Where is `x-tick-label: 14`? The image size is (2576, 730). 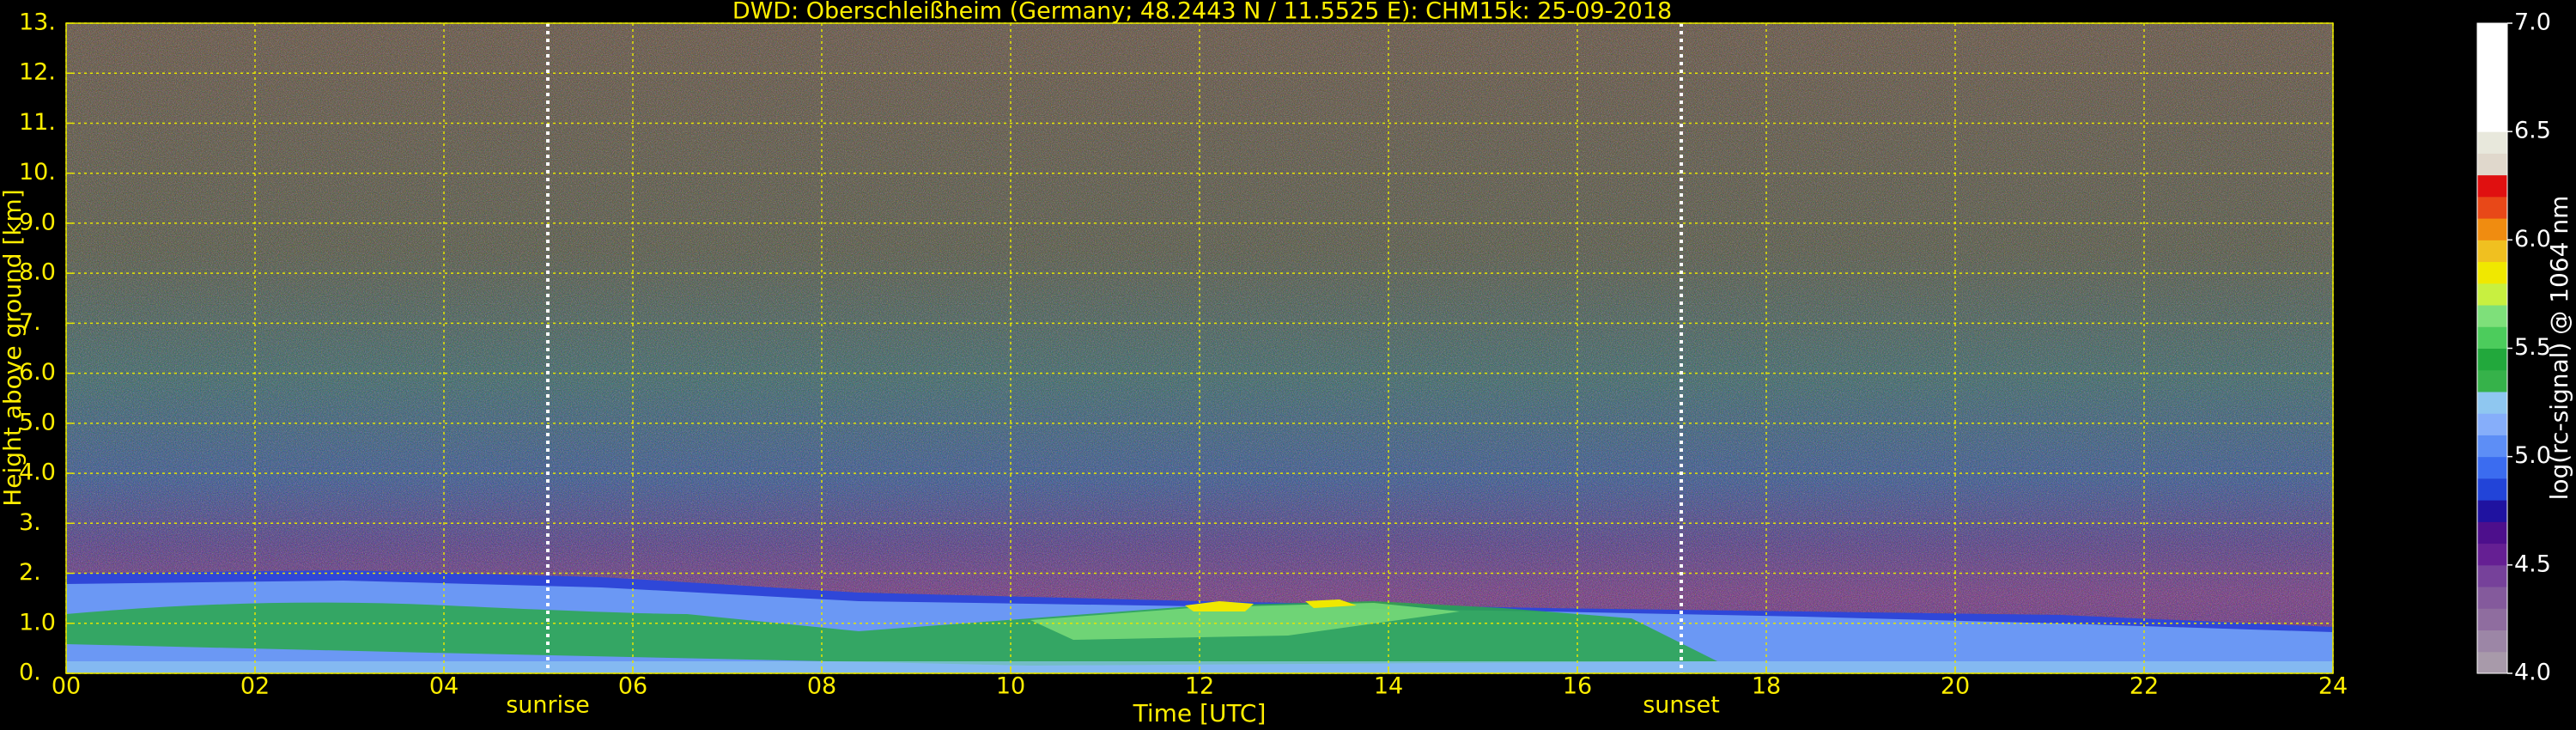 x-tick-label: 14 is located at coordinates (1389, 686).